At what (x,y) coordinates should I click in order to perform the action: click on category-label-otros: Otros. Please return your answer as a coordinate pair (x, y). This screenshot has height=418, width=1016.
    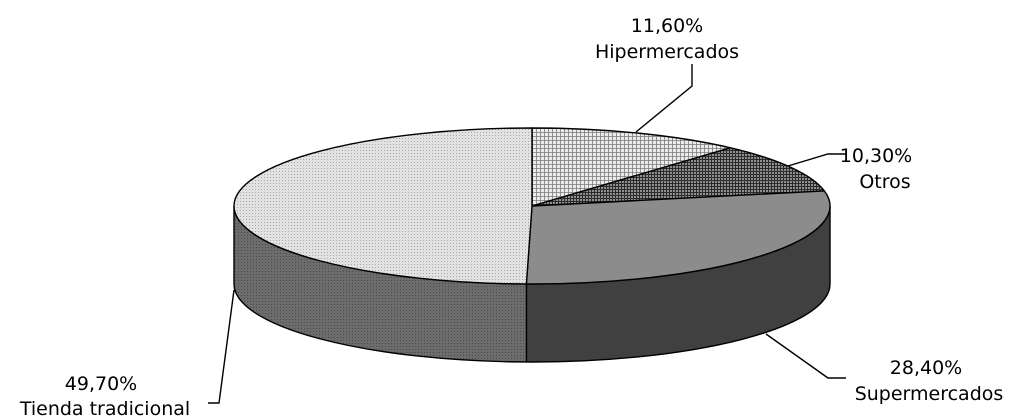
    Looking at the image, I should click on (884, 182).